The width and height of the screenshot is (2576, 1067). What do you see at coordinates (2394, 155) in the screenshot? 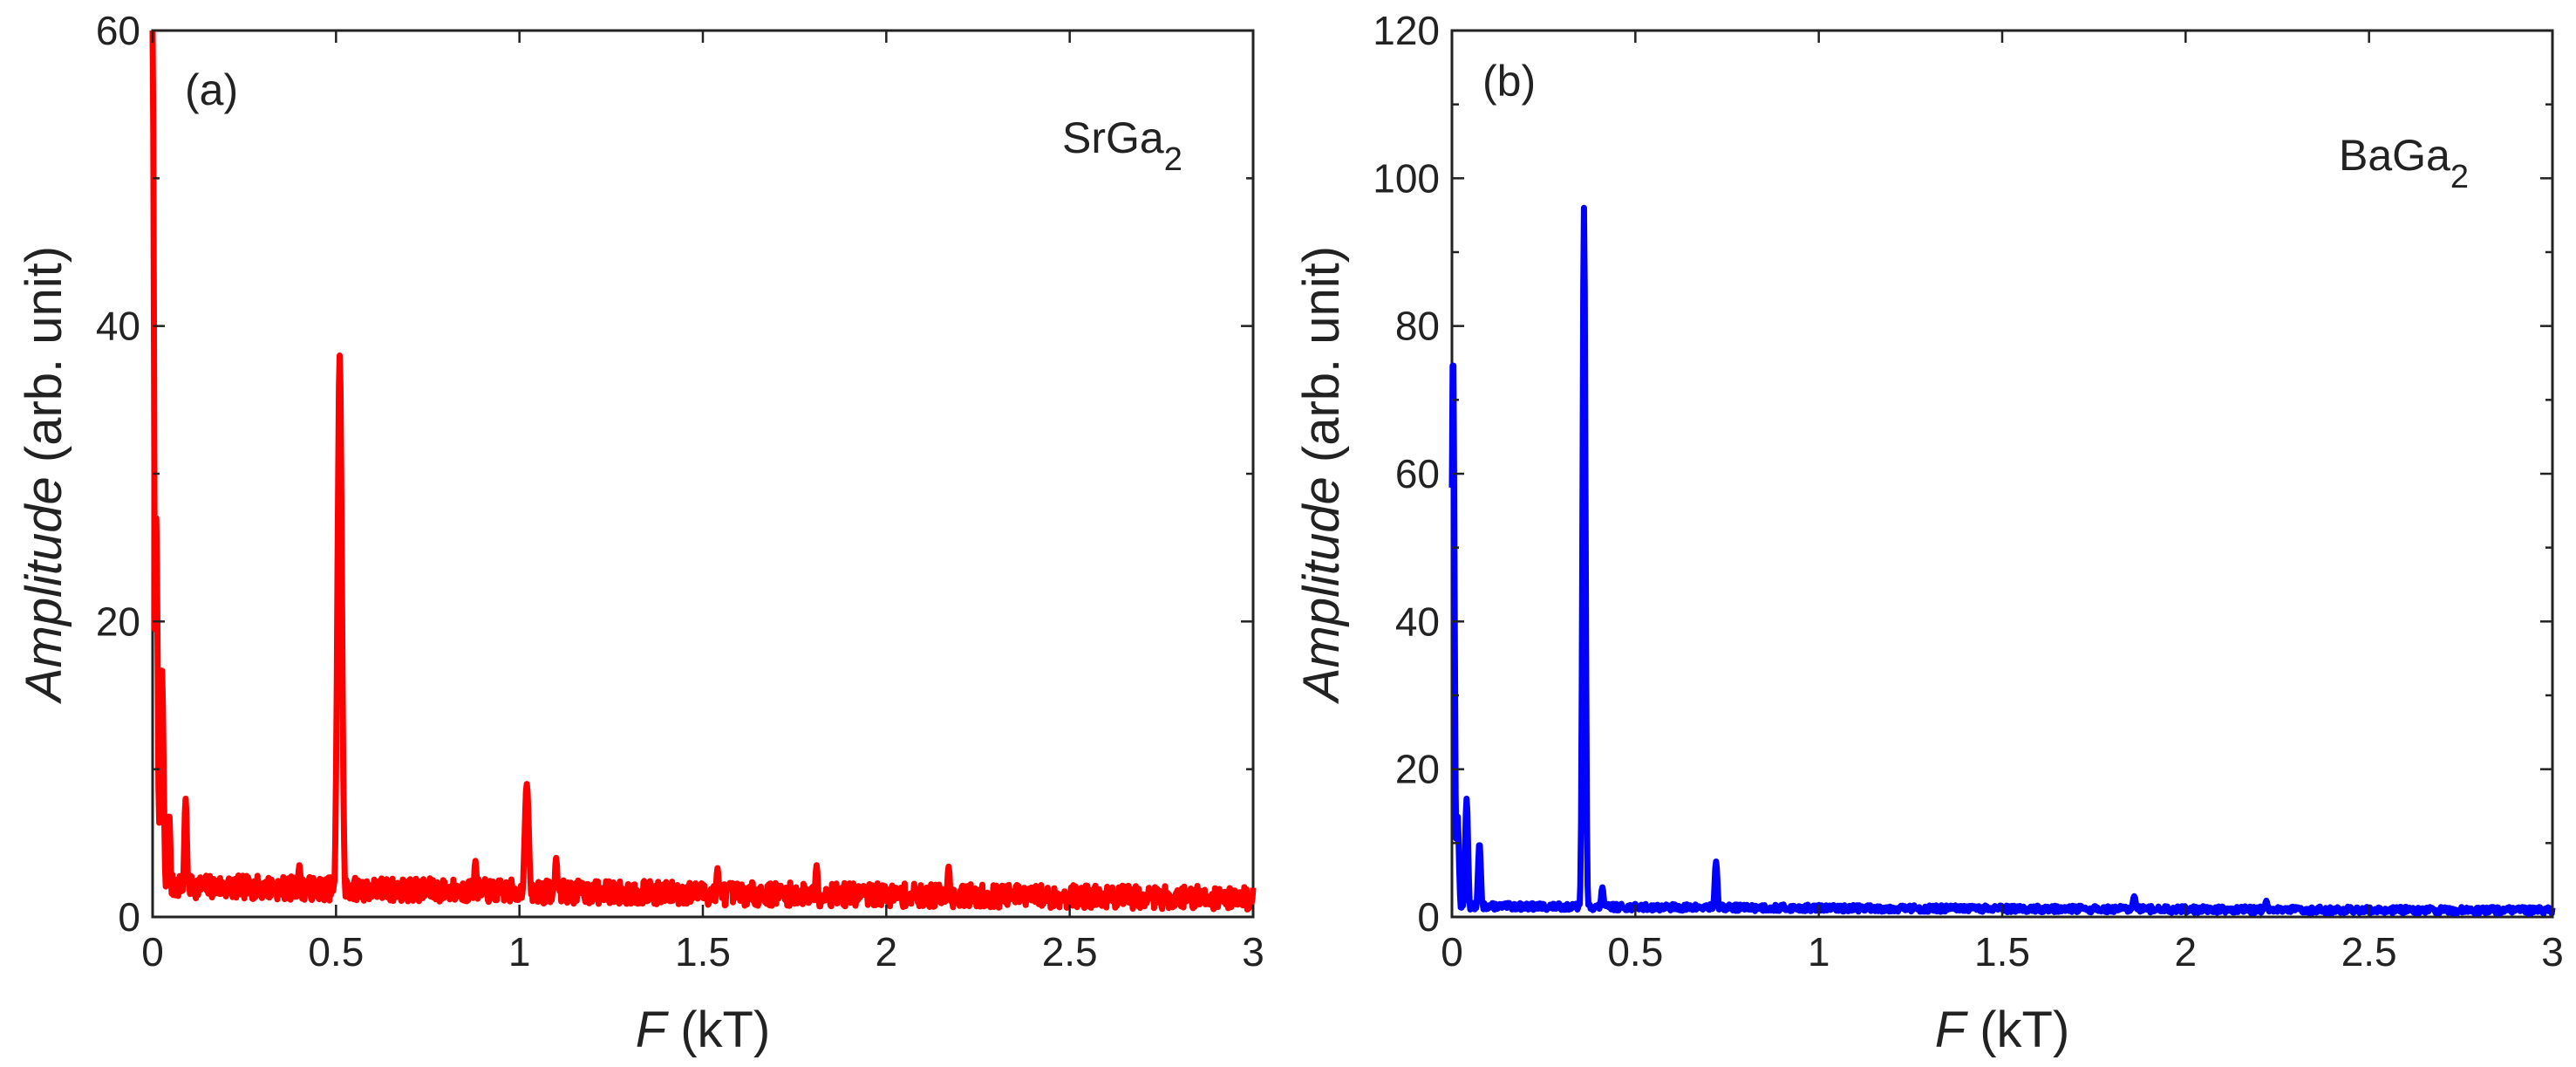
I see `sample-label-b-main: BaGa` at bounding box center [2394, 155].